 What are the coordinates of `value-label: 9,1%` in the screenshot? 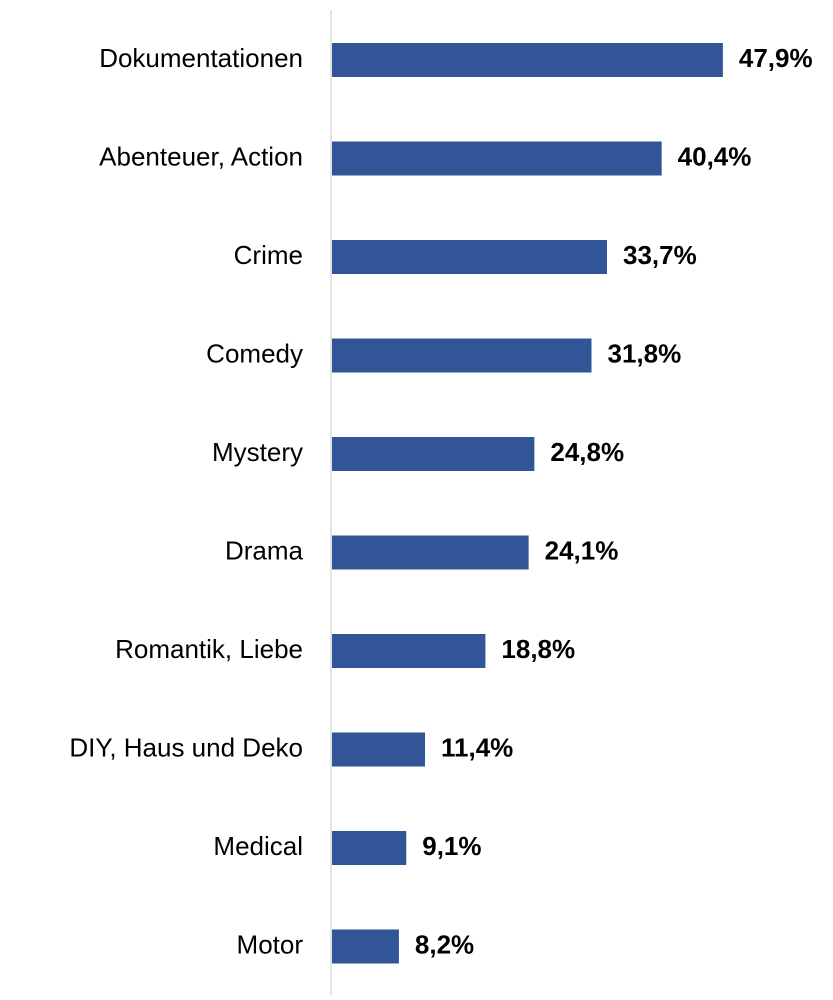 It's located at (451, 846).